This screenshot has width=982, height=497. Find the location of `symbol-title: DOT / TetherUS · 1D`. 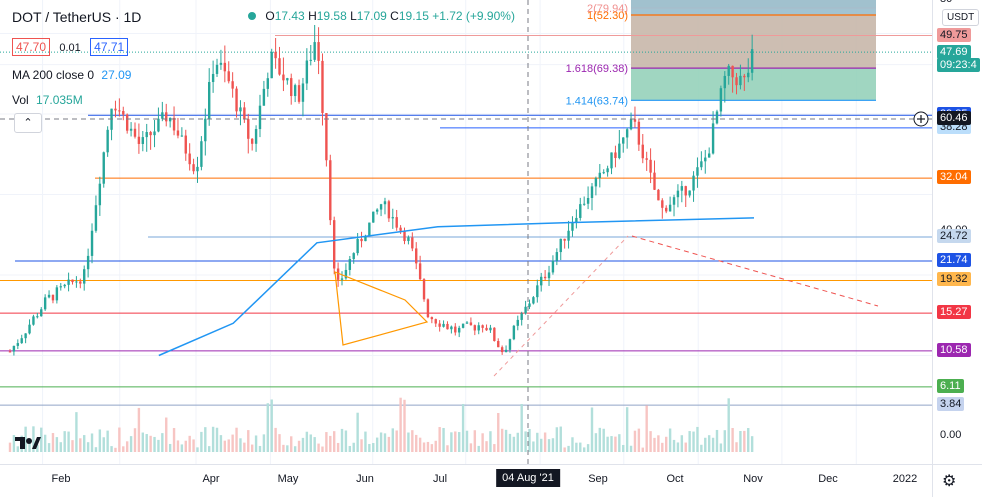

symbol-title: DOT / TetherUS · 1D is located at coordinates (77, 17).